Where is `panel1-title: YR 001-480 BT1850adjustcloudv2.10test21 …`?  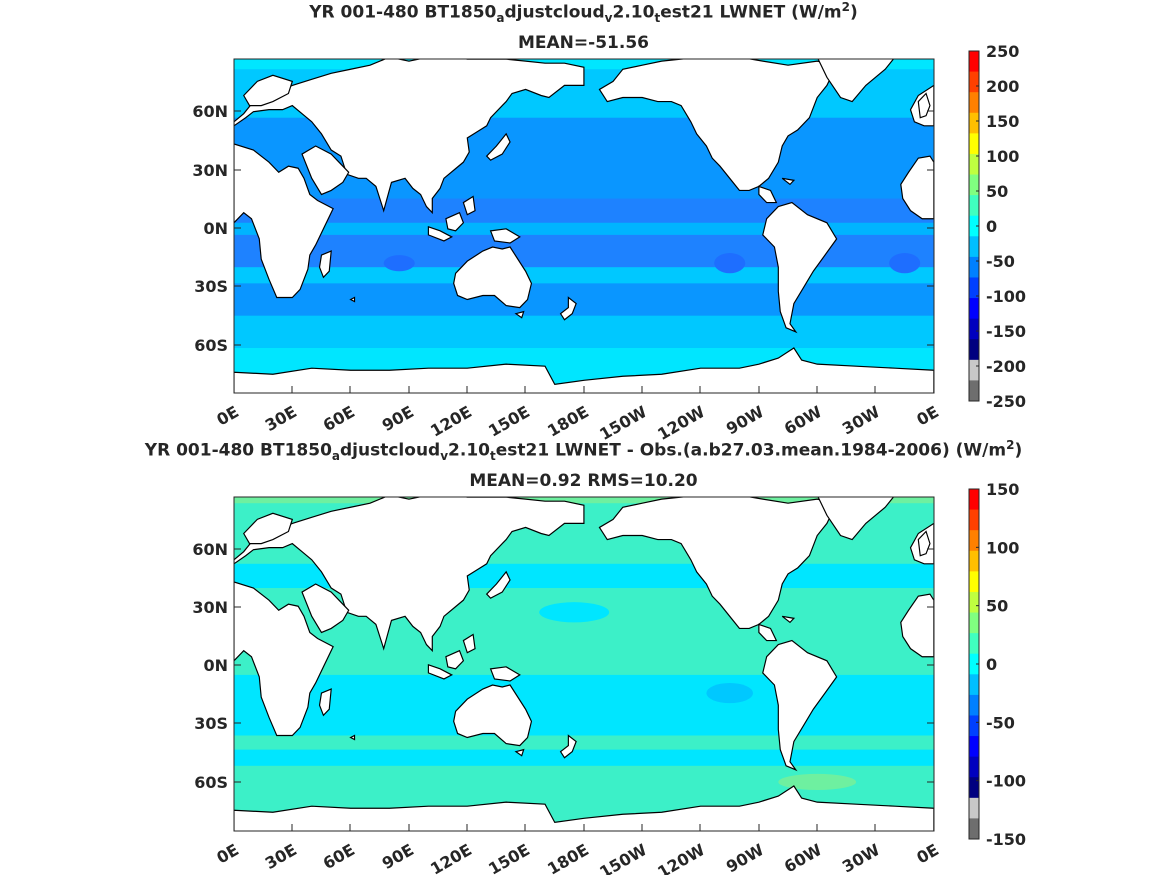
panel1-title: YR 001-480 BT1850adjustcloudv2.10test21 … is located at coordinates (583, 13).